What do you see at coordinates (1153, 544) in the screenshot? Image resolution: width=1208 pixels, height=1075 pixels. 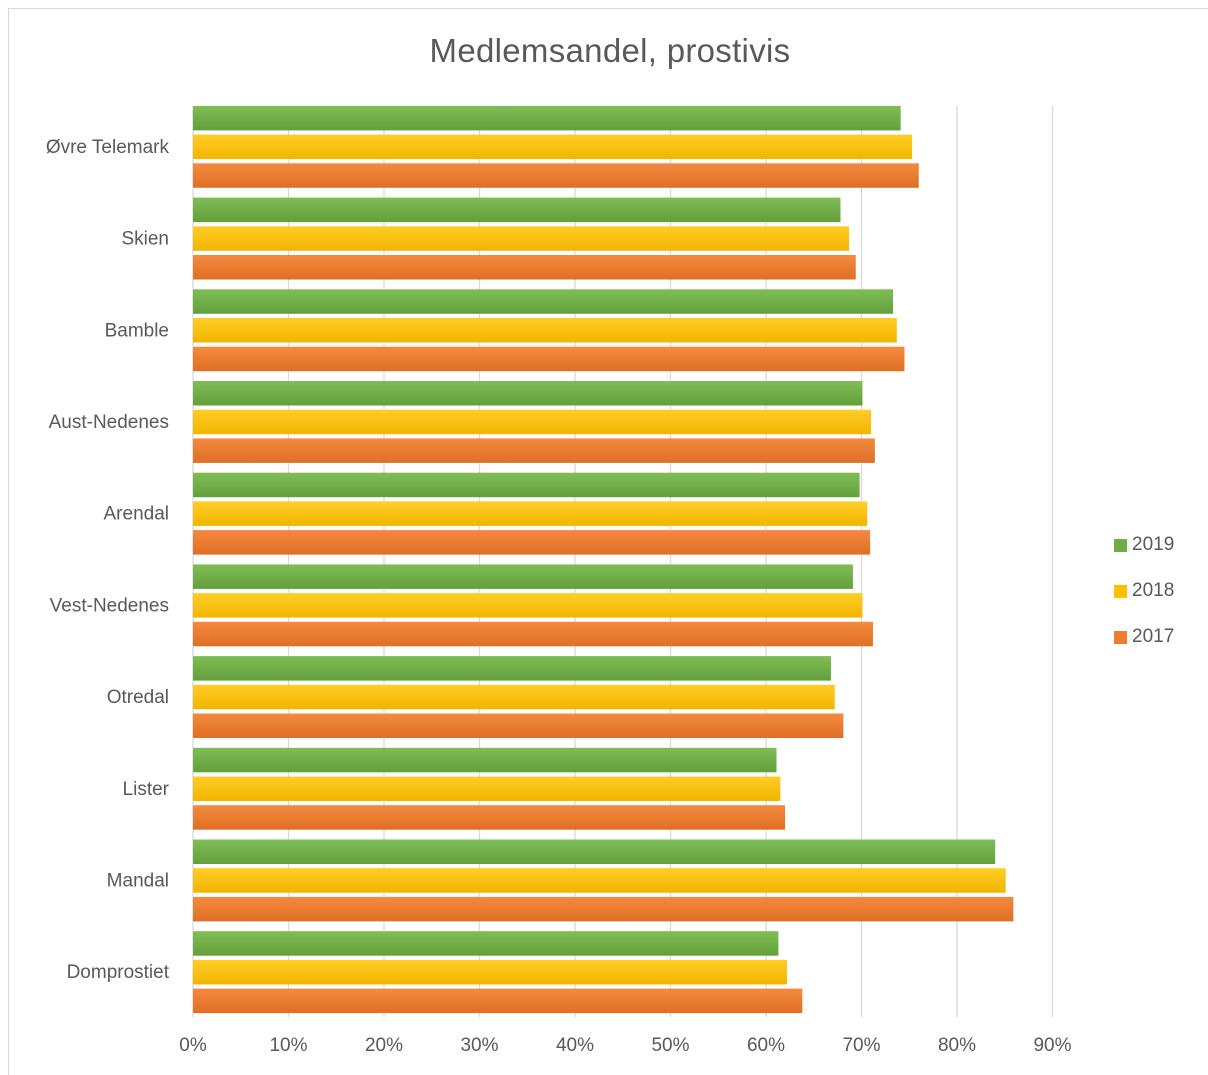 I see `legend-label: 2019` at bounding box center [1153, 544].